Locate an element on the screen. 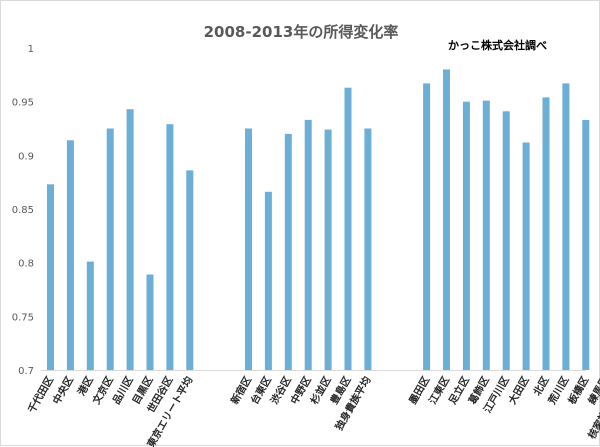 The height and width of the screenshot is (447, 600). y-tick-label: 1 is located at coordinates (31, 49).